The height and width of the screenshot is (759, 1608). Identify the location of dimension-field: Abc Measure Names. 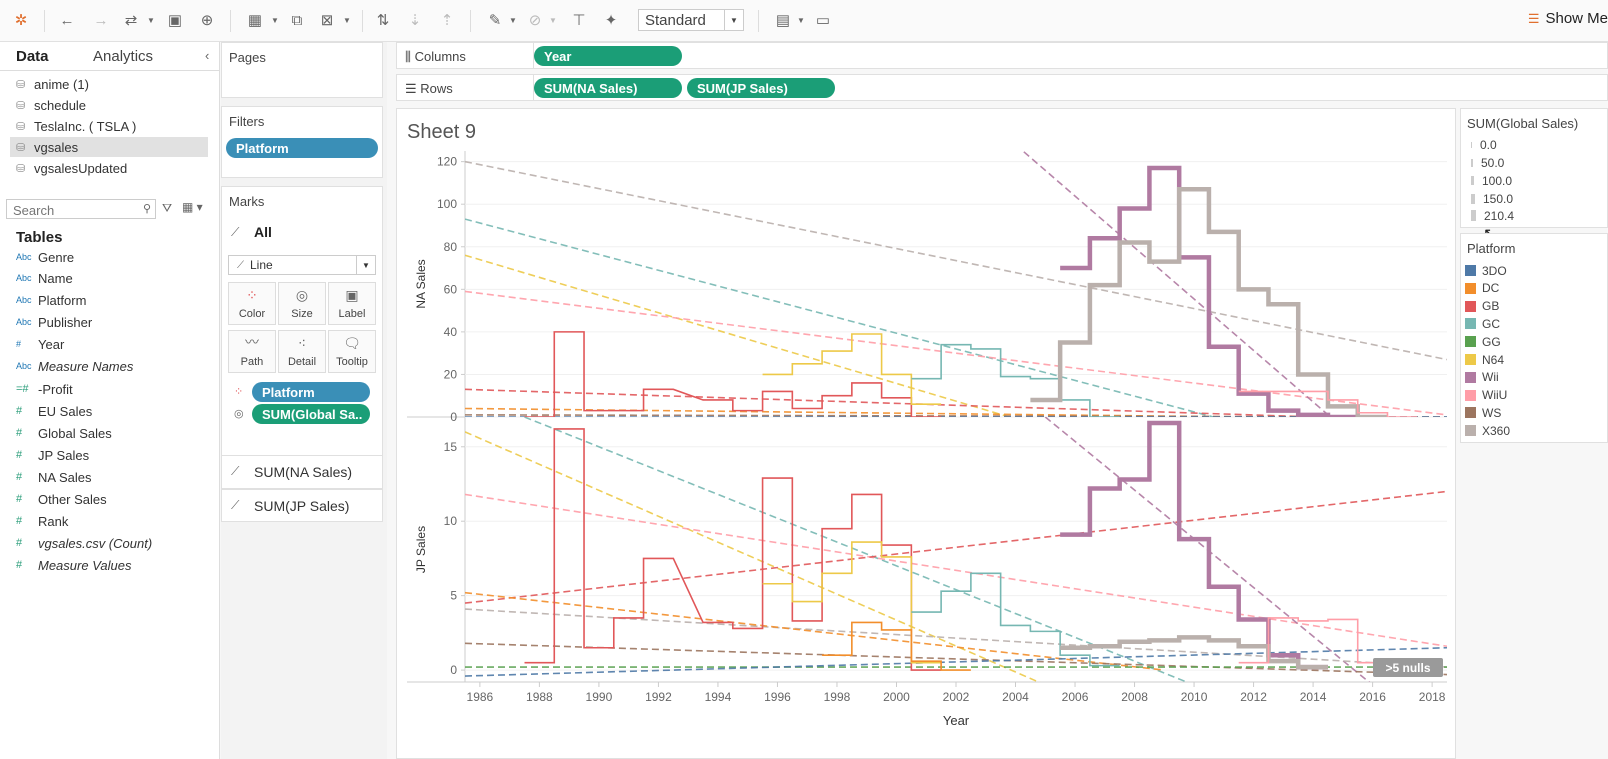
(74, 366).